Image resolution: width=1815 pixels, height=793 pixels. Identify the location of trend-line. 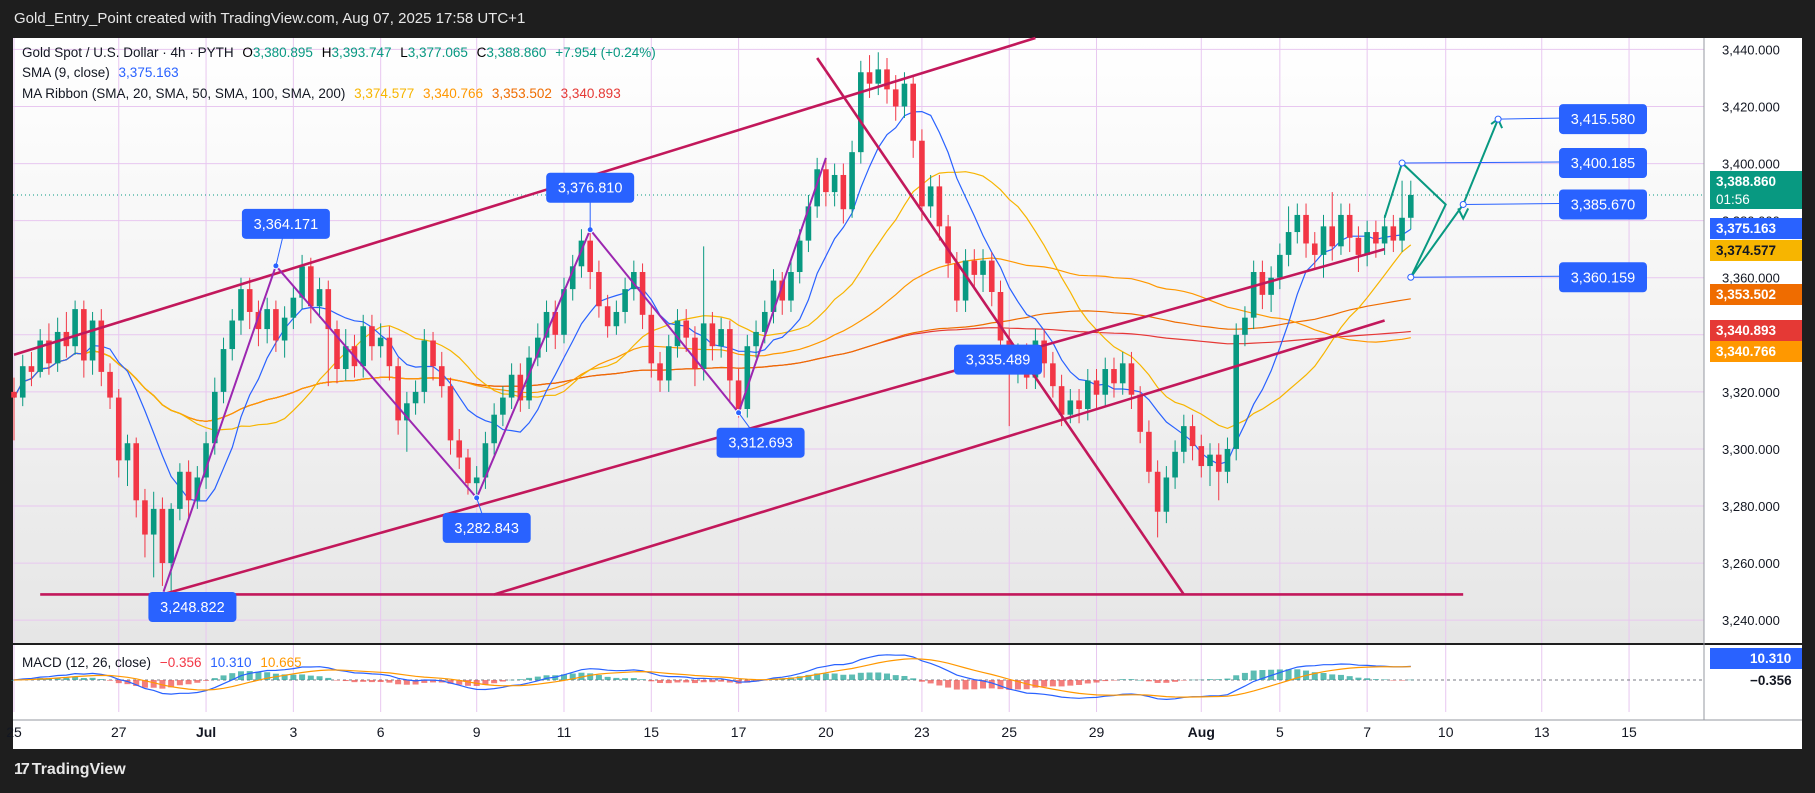
(1000, 326).